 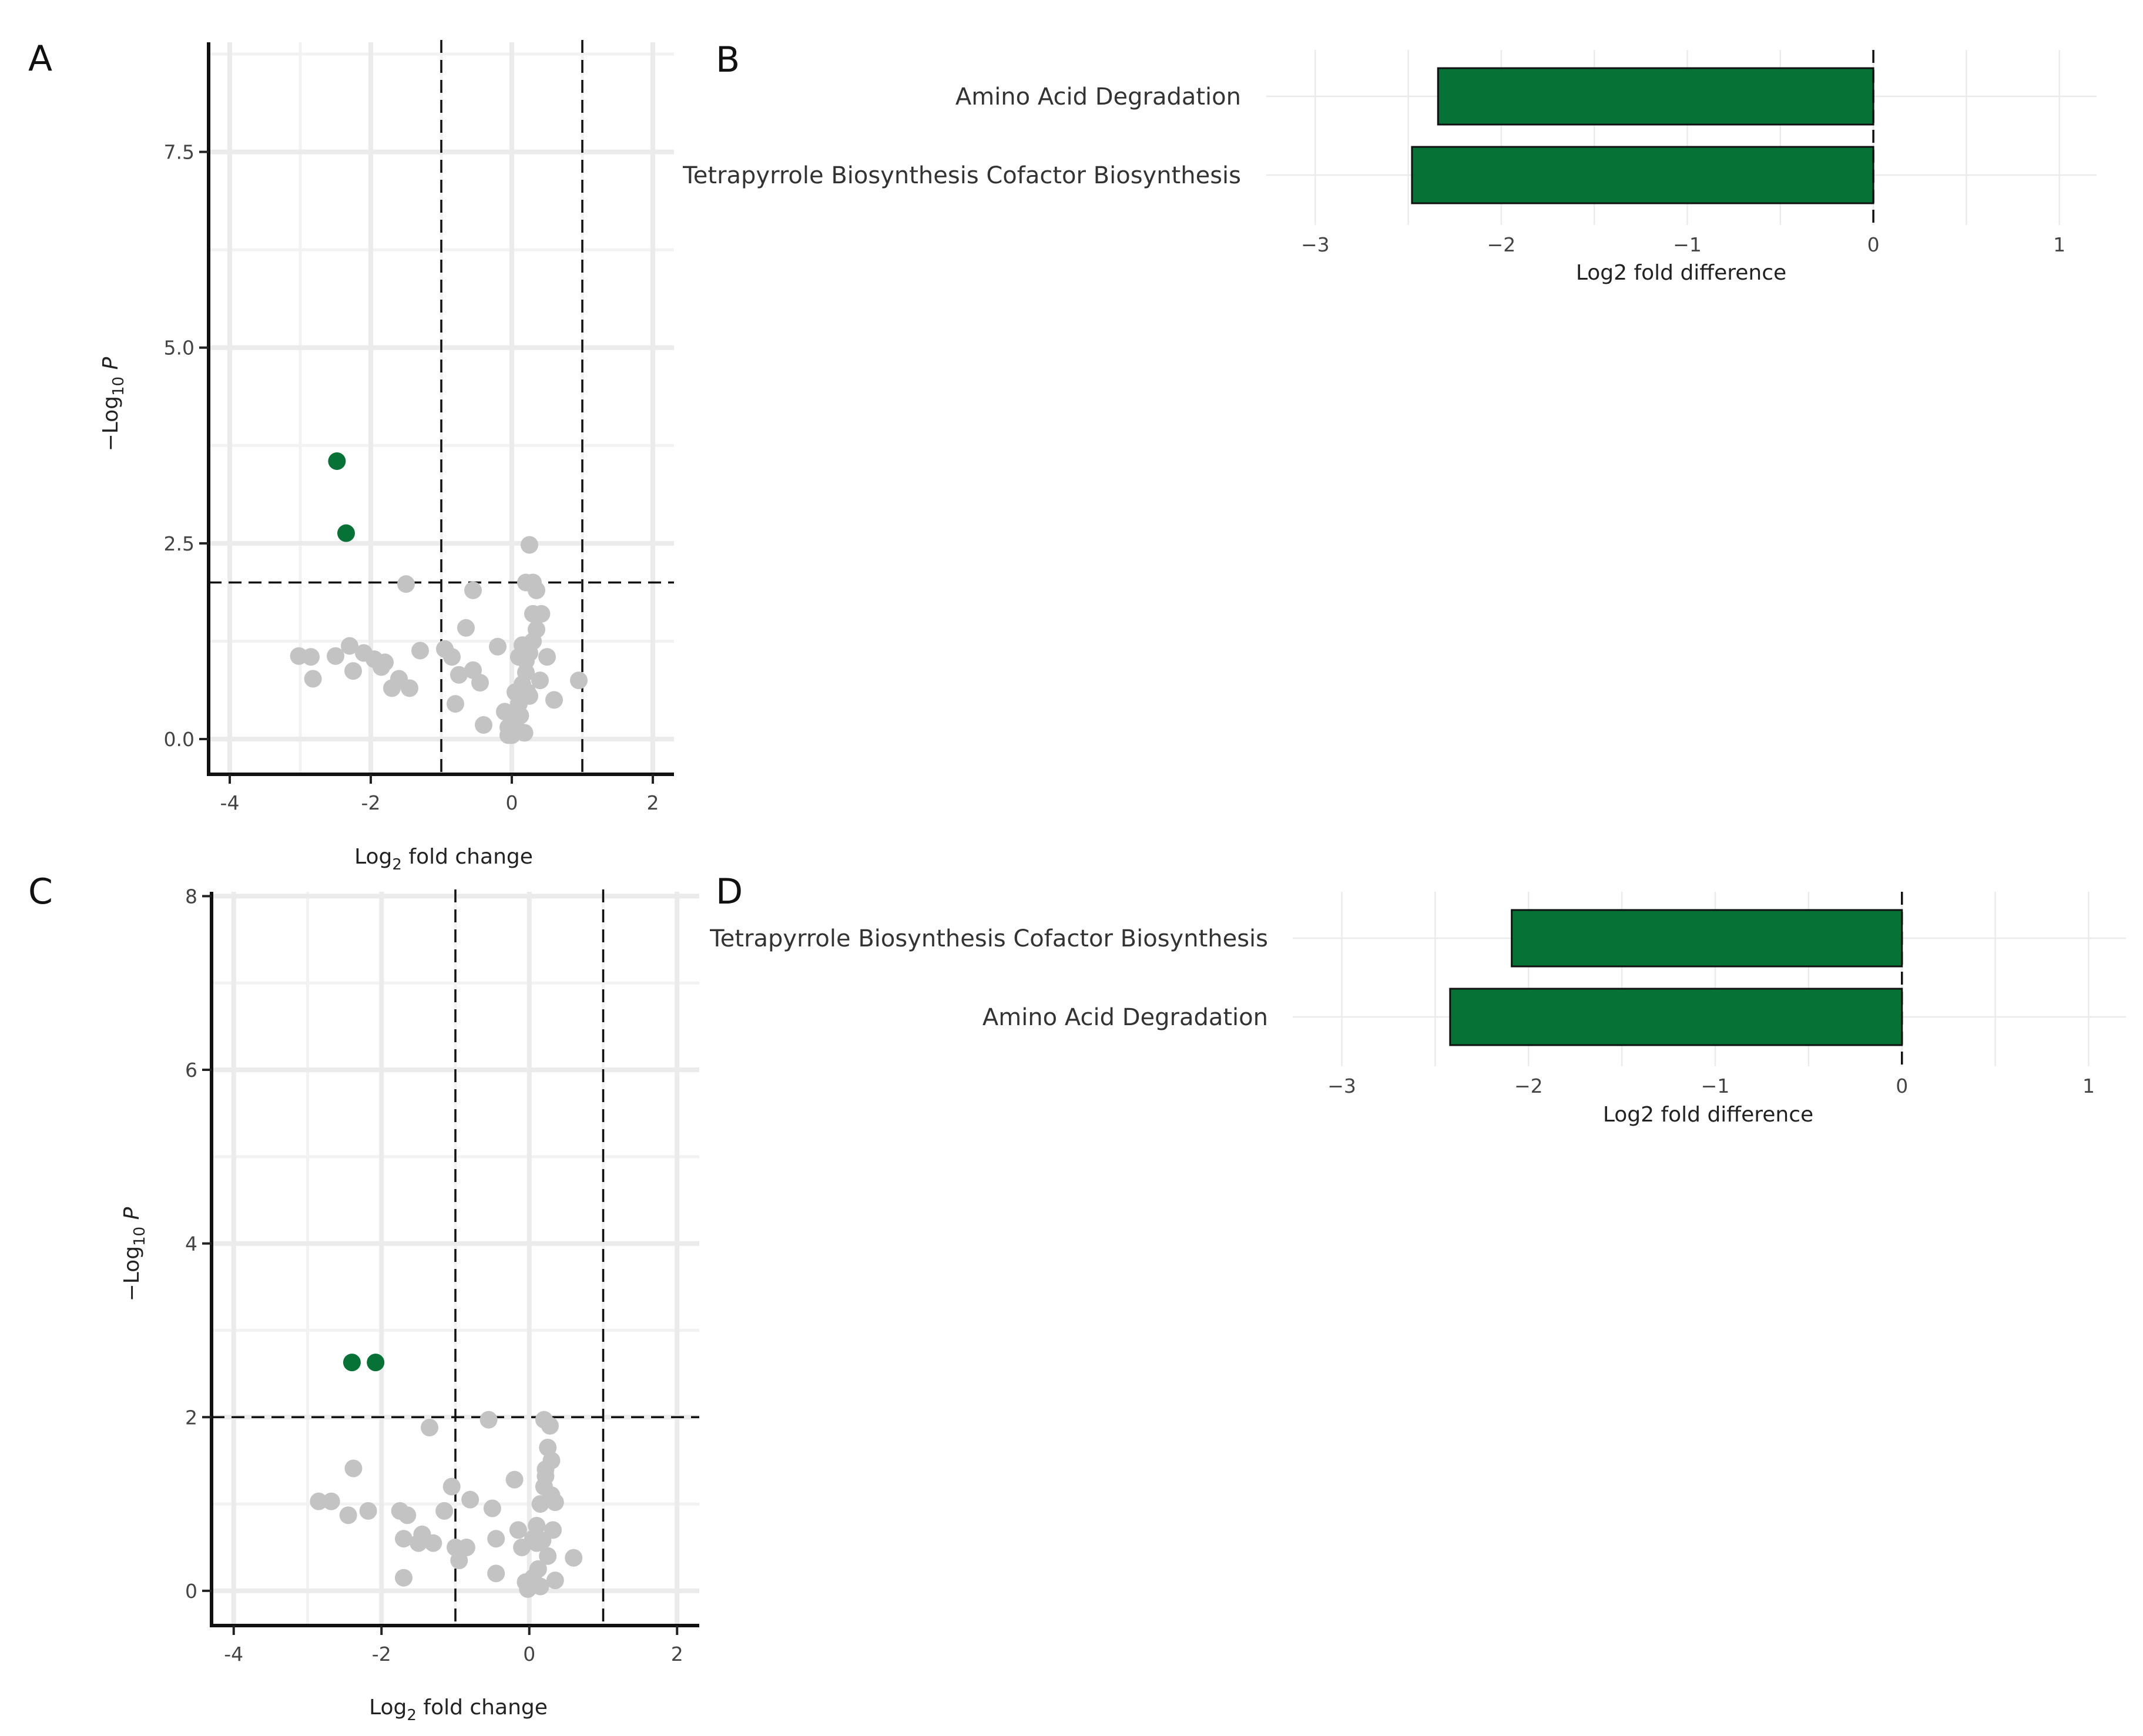 I want to click on volcano-c-axes: -4 -2 0 2 0 2 4 6 8, so click(x=442, y=1275).